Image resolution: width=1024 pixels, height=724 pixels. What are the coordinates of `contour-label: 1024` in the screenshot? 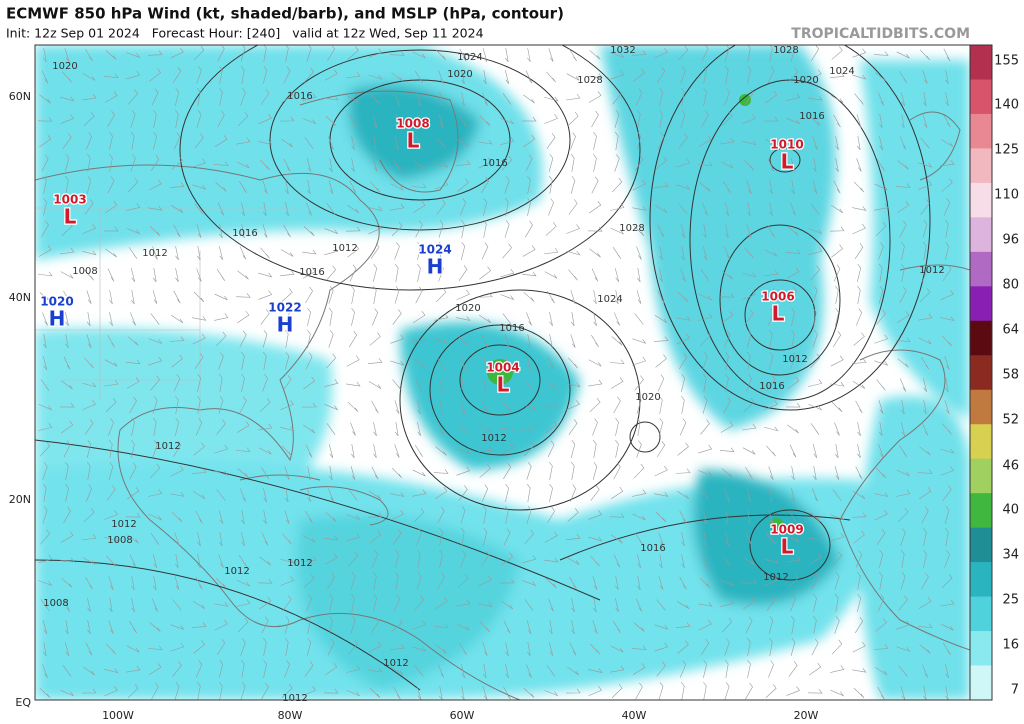 It's located at (841, 71).